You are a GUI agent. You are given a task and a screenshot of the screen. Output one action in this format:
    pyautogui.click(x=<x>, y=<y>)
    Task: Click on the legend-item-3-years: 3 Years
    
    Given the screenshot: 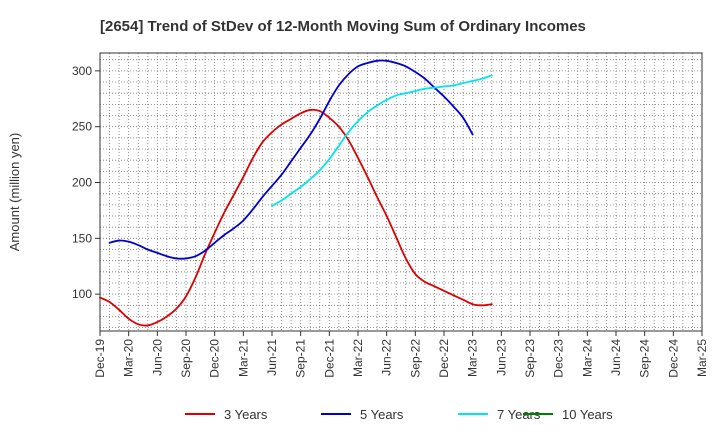 What is the action you would take?
    pyautogui.click(x=226, y=414)
    